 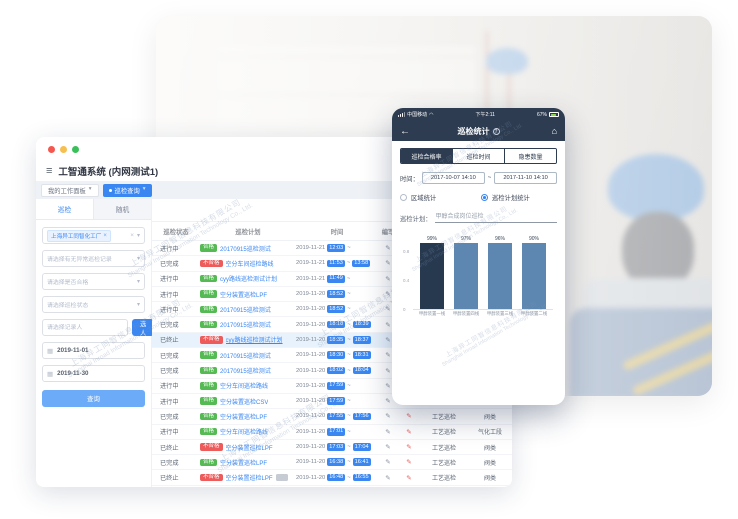 I want to click on column-header-3: 时间, so click(x=337, y=232).